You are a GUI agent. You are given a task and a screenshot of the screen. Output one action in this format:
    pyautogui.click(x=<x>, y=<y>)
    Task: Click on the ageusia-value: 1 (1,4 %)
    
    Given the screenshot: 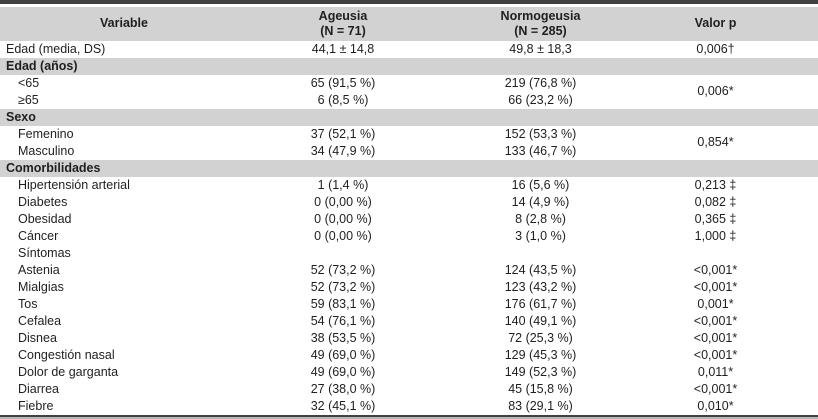 What is the action you would take?
    pyautogui.click(x=343, y=184)
    